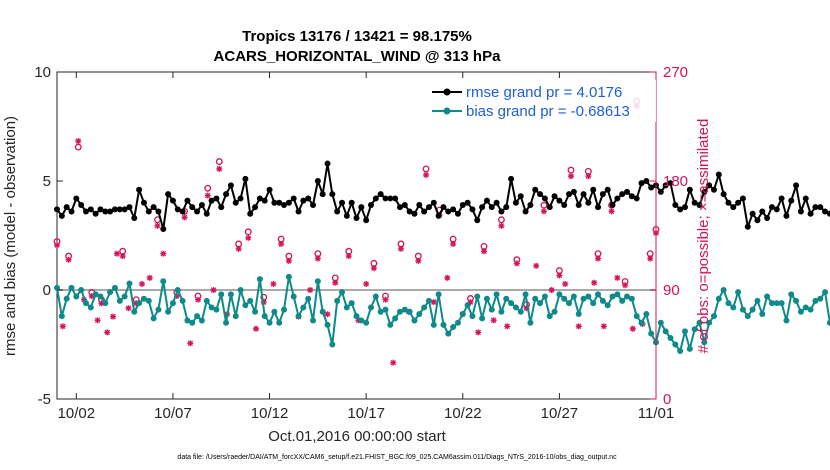  What do you see at coordinates (357, 436) in the screenshot?
I see `x-axis-label: Oct.01,2016 00:00:00 start` at bounding box center [357, 436].